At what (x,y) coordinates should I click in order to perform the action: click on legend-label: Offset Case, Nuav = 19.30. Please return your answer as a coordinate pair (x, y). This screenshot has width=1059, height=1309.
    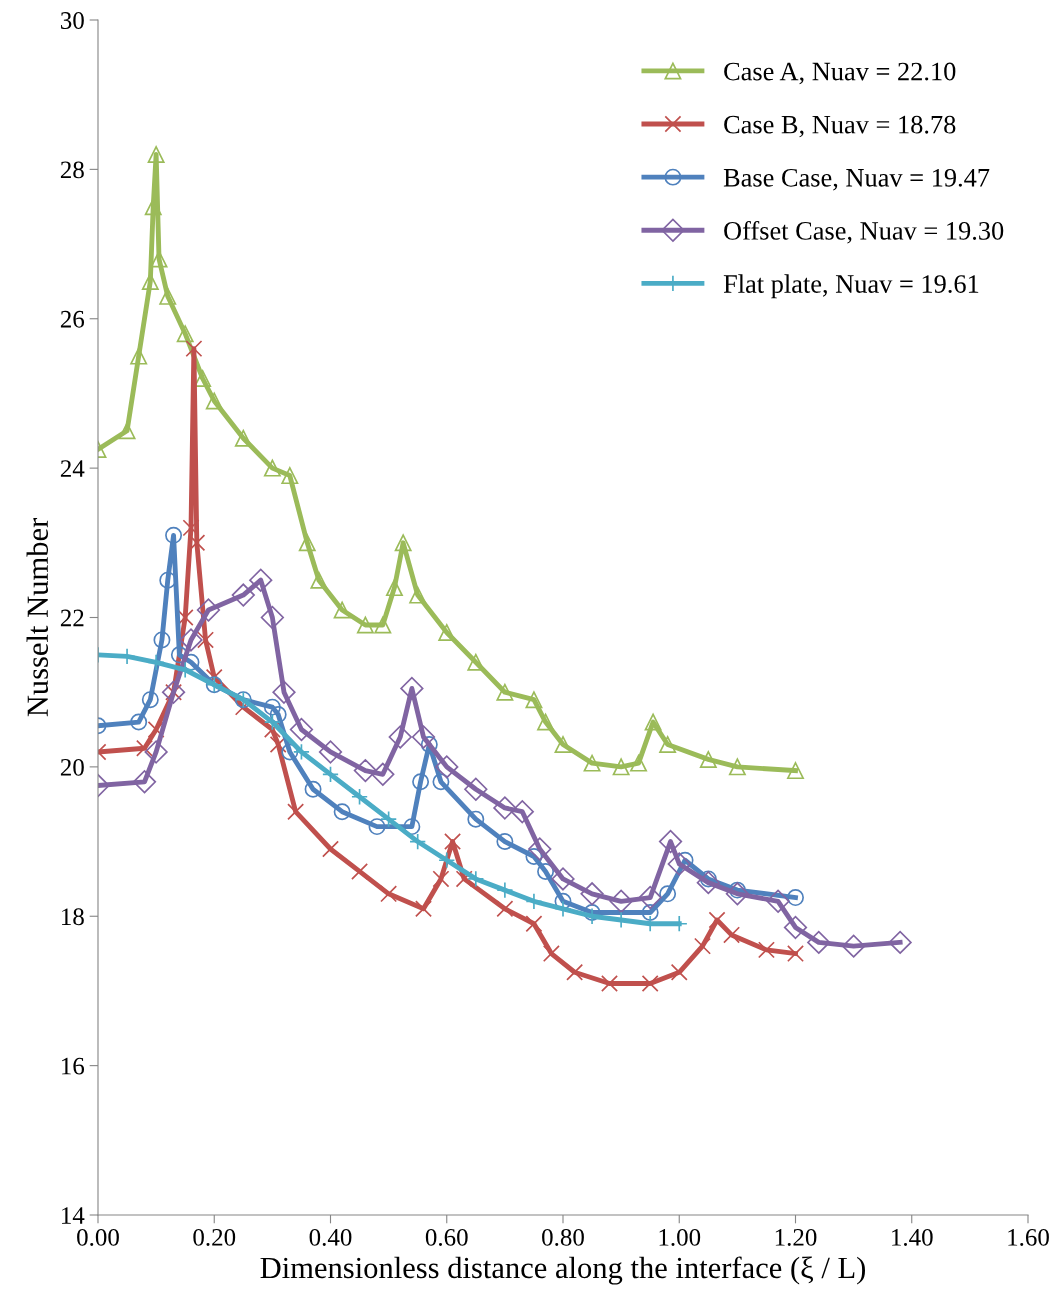
    Looking at the image, I should click on (864, 232).